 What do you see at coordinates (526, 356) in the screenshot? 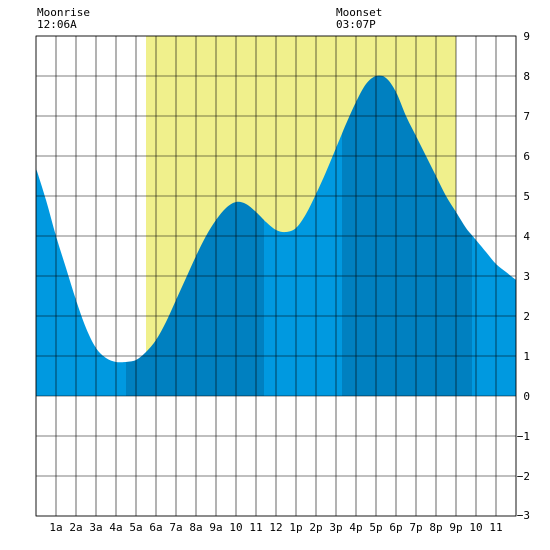
I see `y-tick-label: 1` at bounding box center [526, 356].